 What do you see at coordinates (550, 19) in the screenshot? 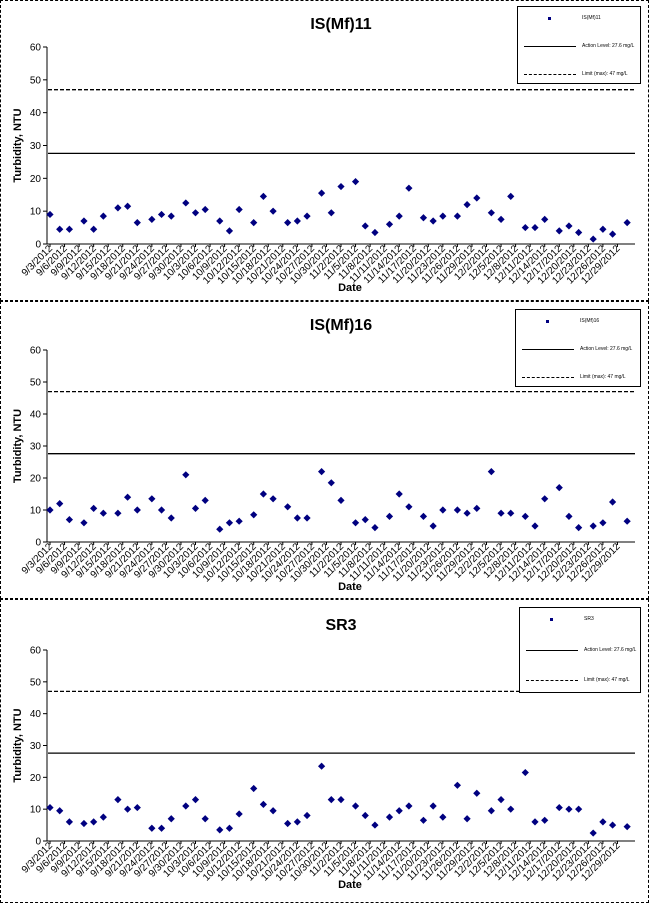
I see `legend-symbol-dot` at bounding box center [550, 19].